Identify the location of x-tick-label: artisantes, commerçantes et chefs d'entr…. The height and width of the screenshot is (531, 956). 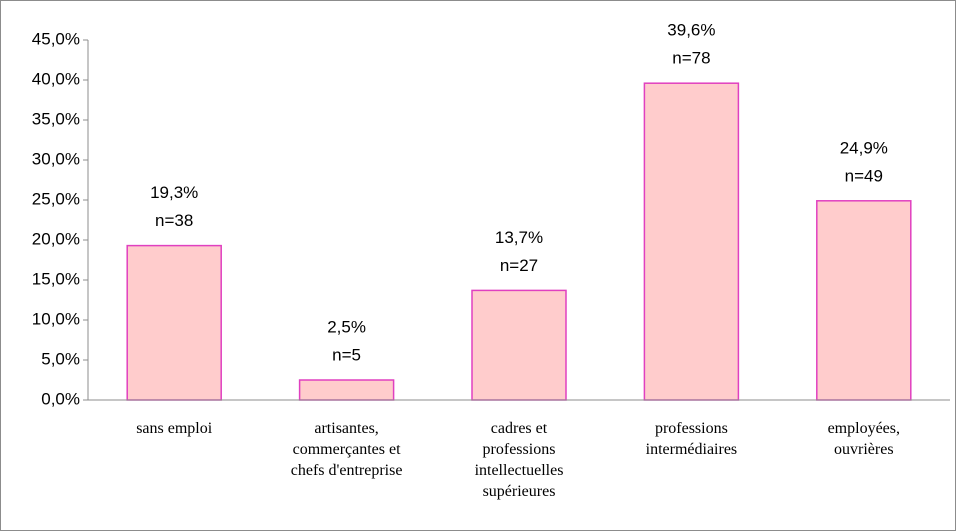
(346, 449).